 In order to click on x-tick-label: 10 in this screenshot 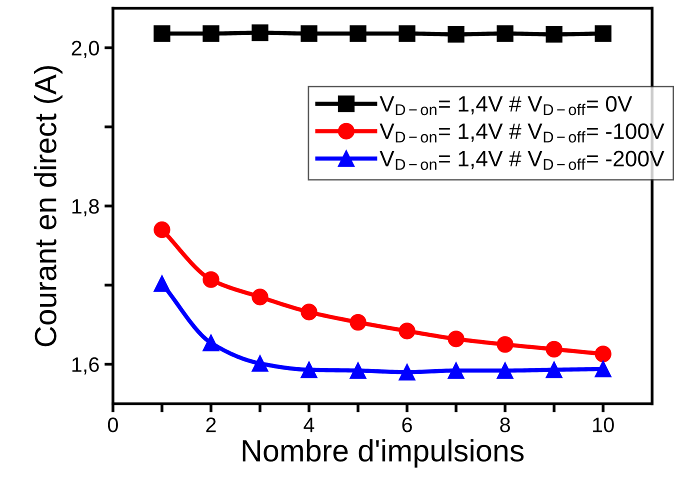, I will do `click(603, 425)`.